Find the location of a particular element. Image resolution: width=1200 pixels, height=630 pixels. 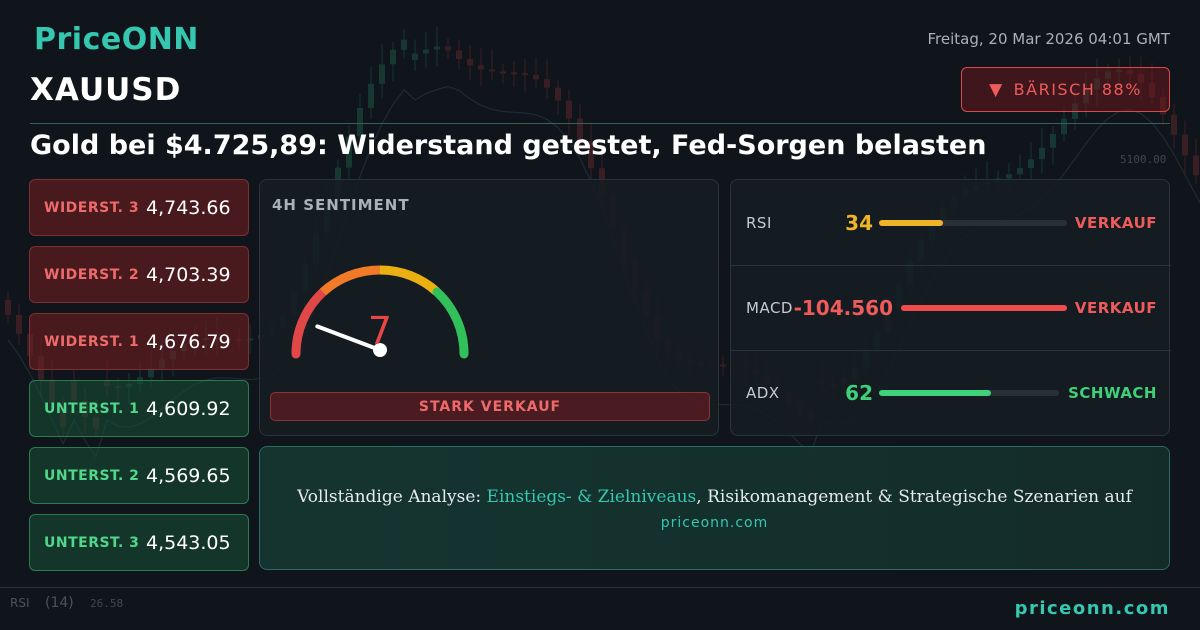

level-value: 4,703.39 is located at coordinates (188, 274).